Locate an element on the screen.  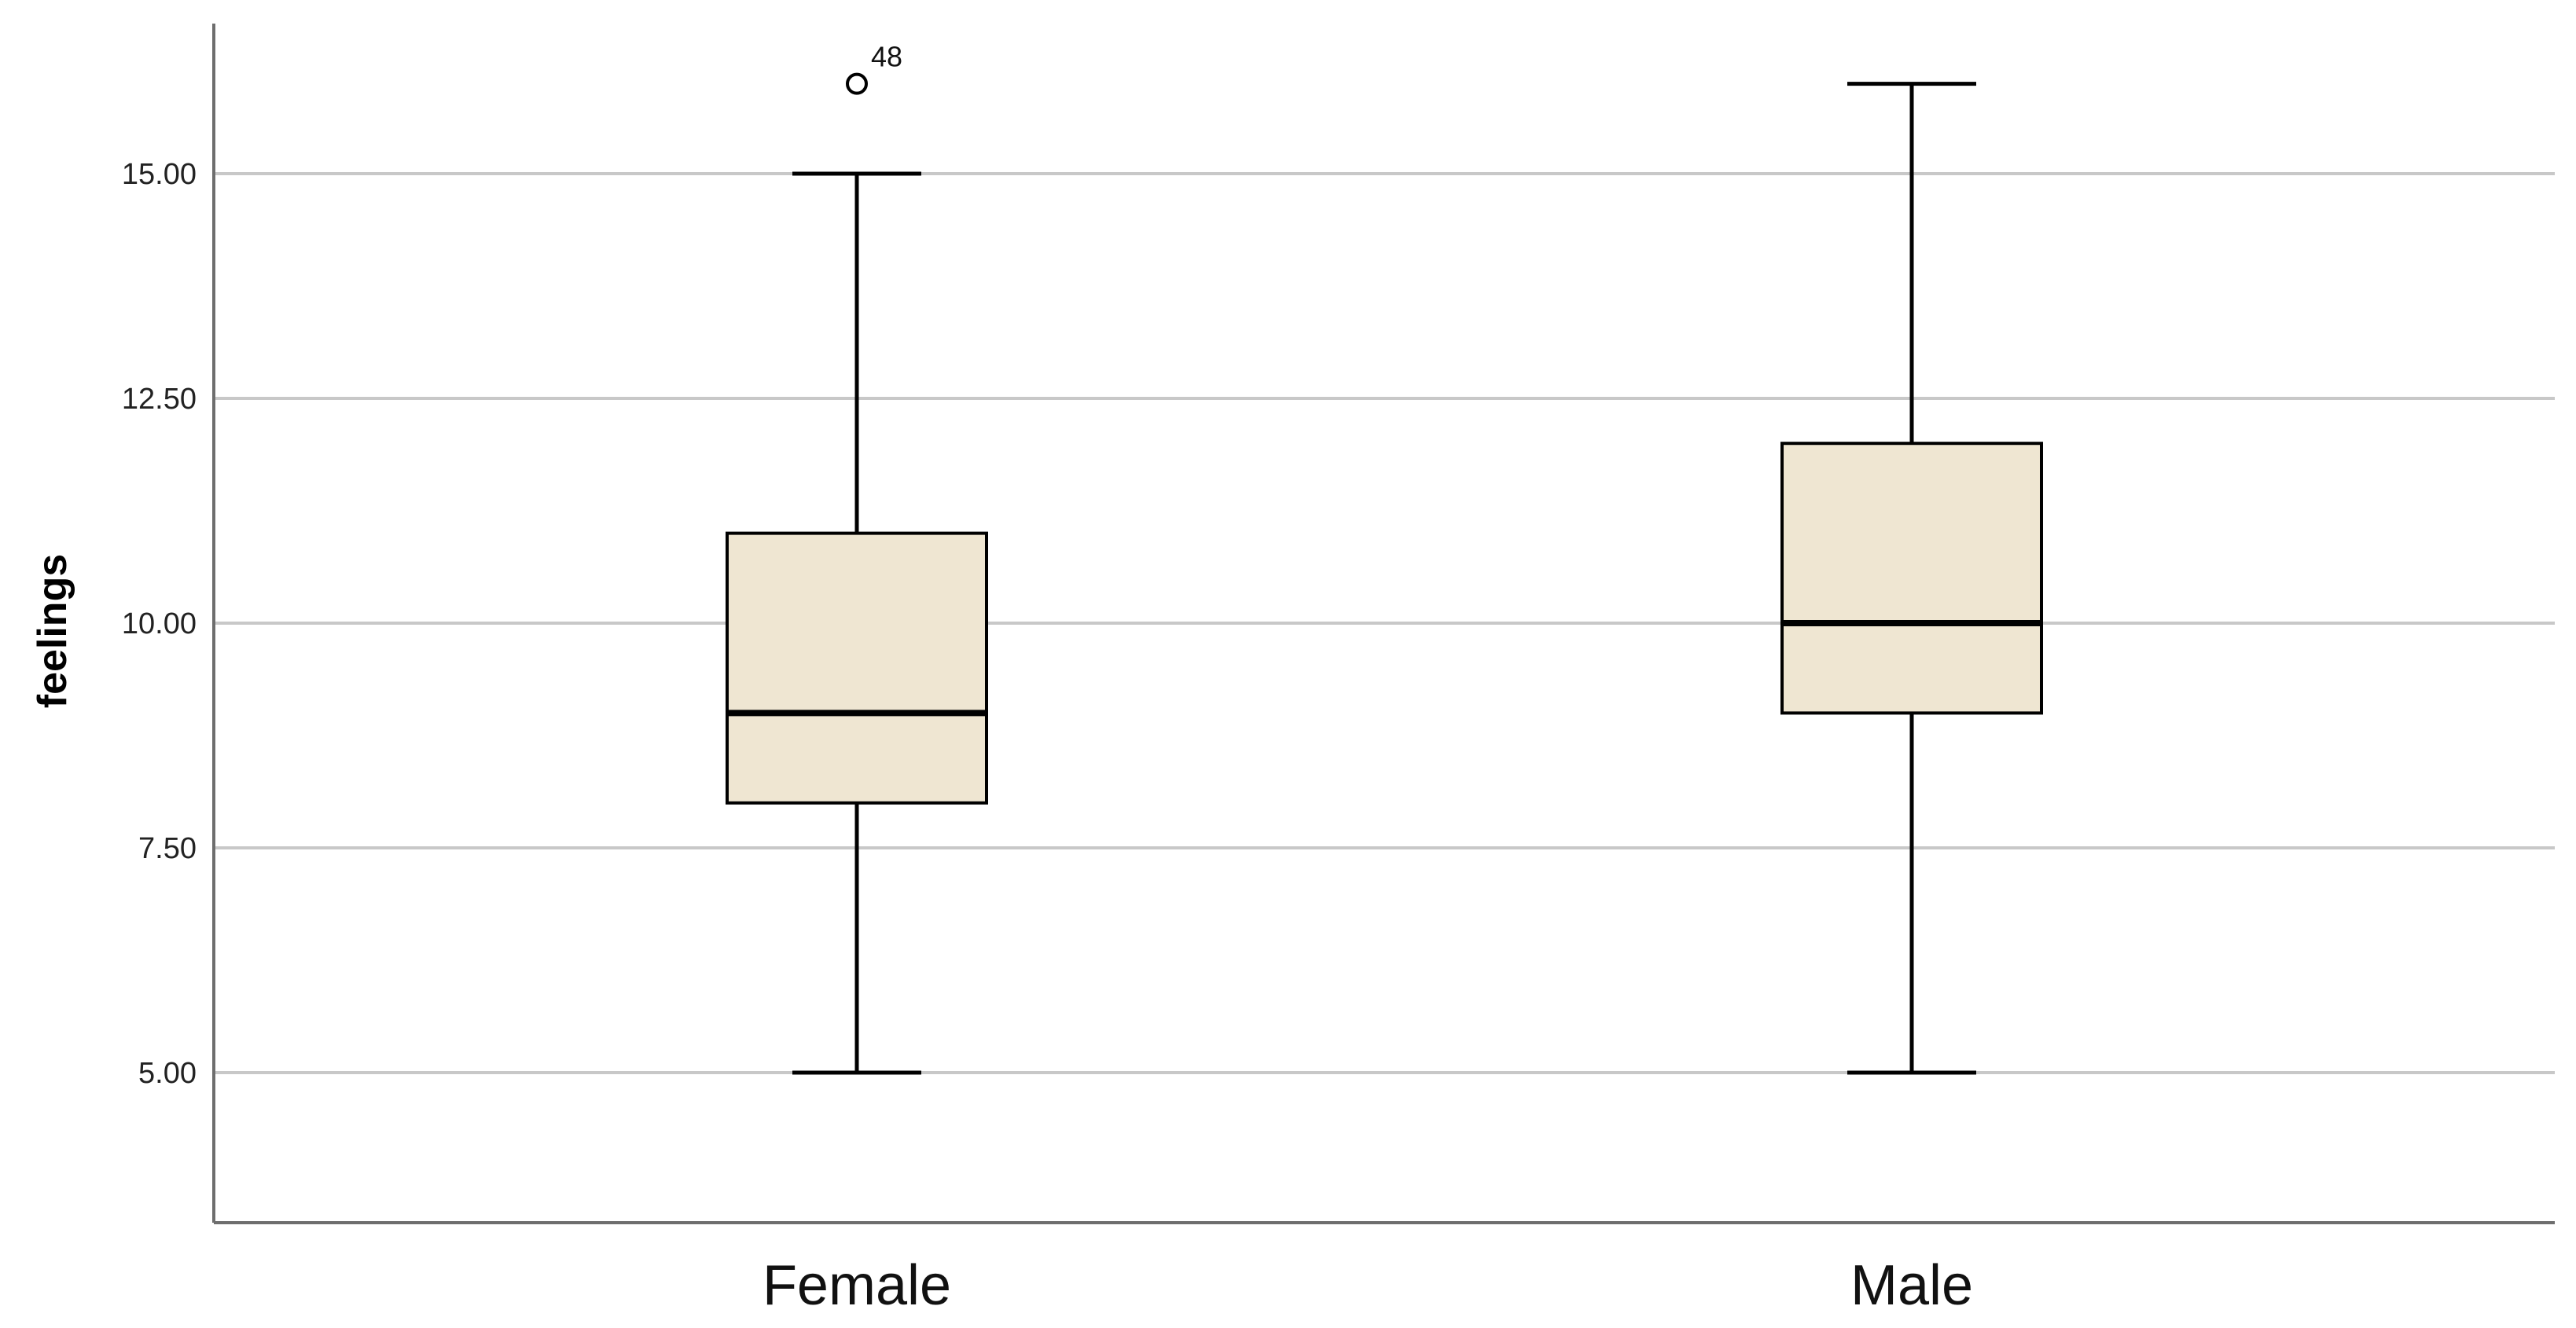
y-axis-title: feelings is located at coordinates (52, 631).